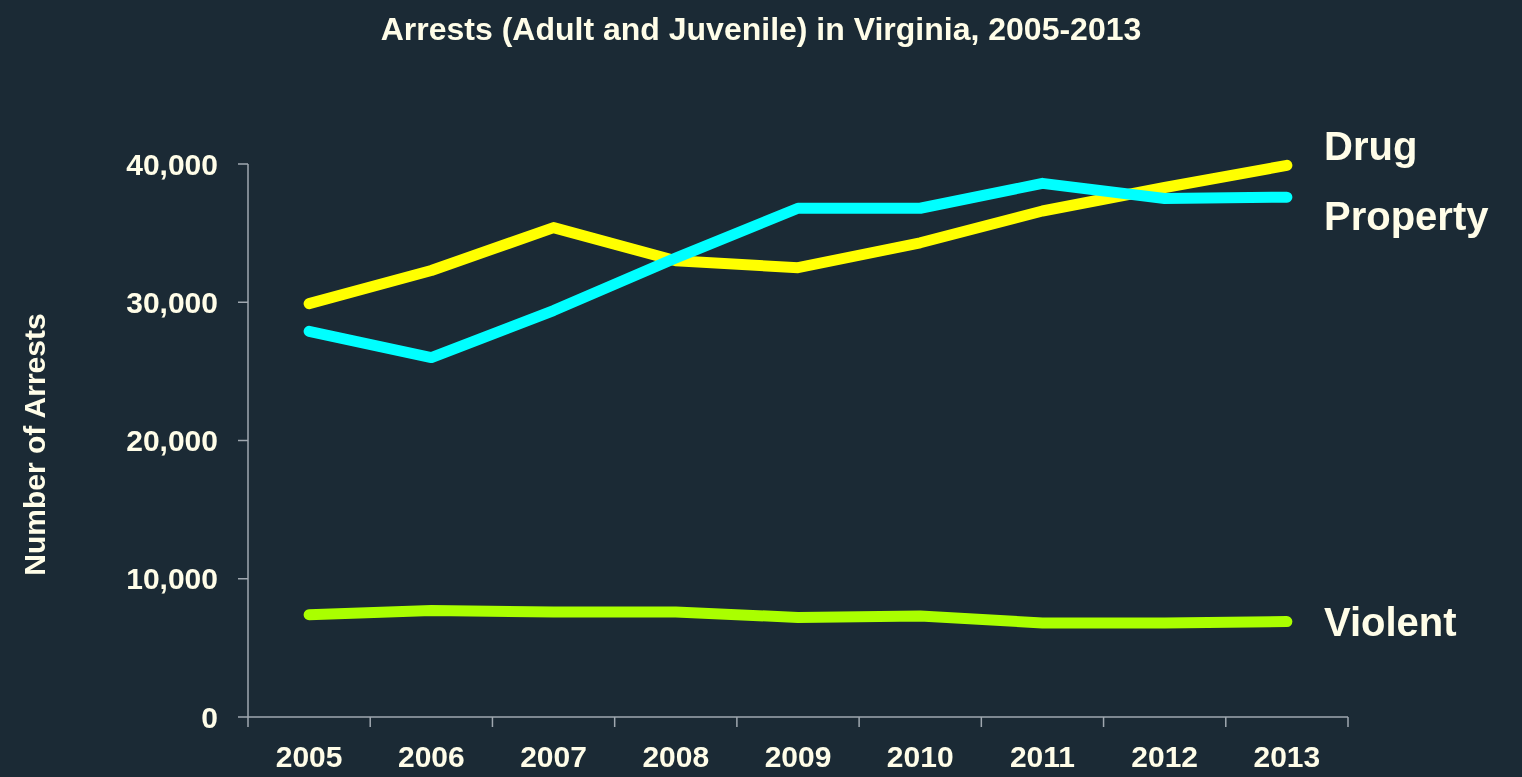  I want to click on x-tick-label: 2009, so click(798, 756).